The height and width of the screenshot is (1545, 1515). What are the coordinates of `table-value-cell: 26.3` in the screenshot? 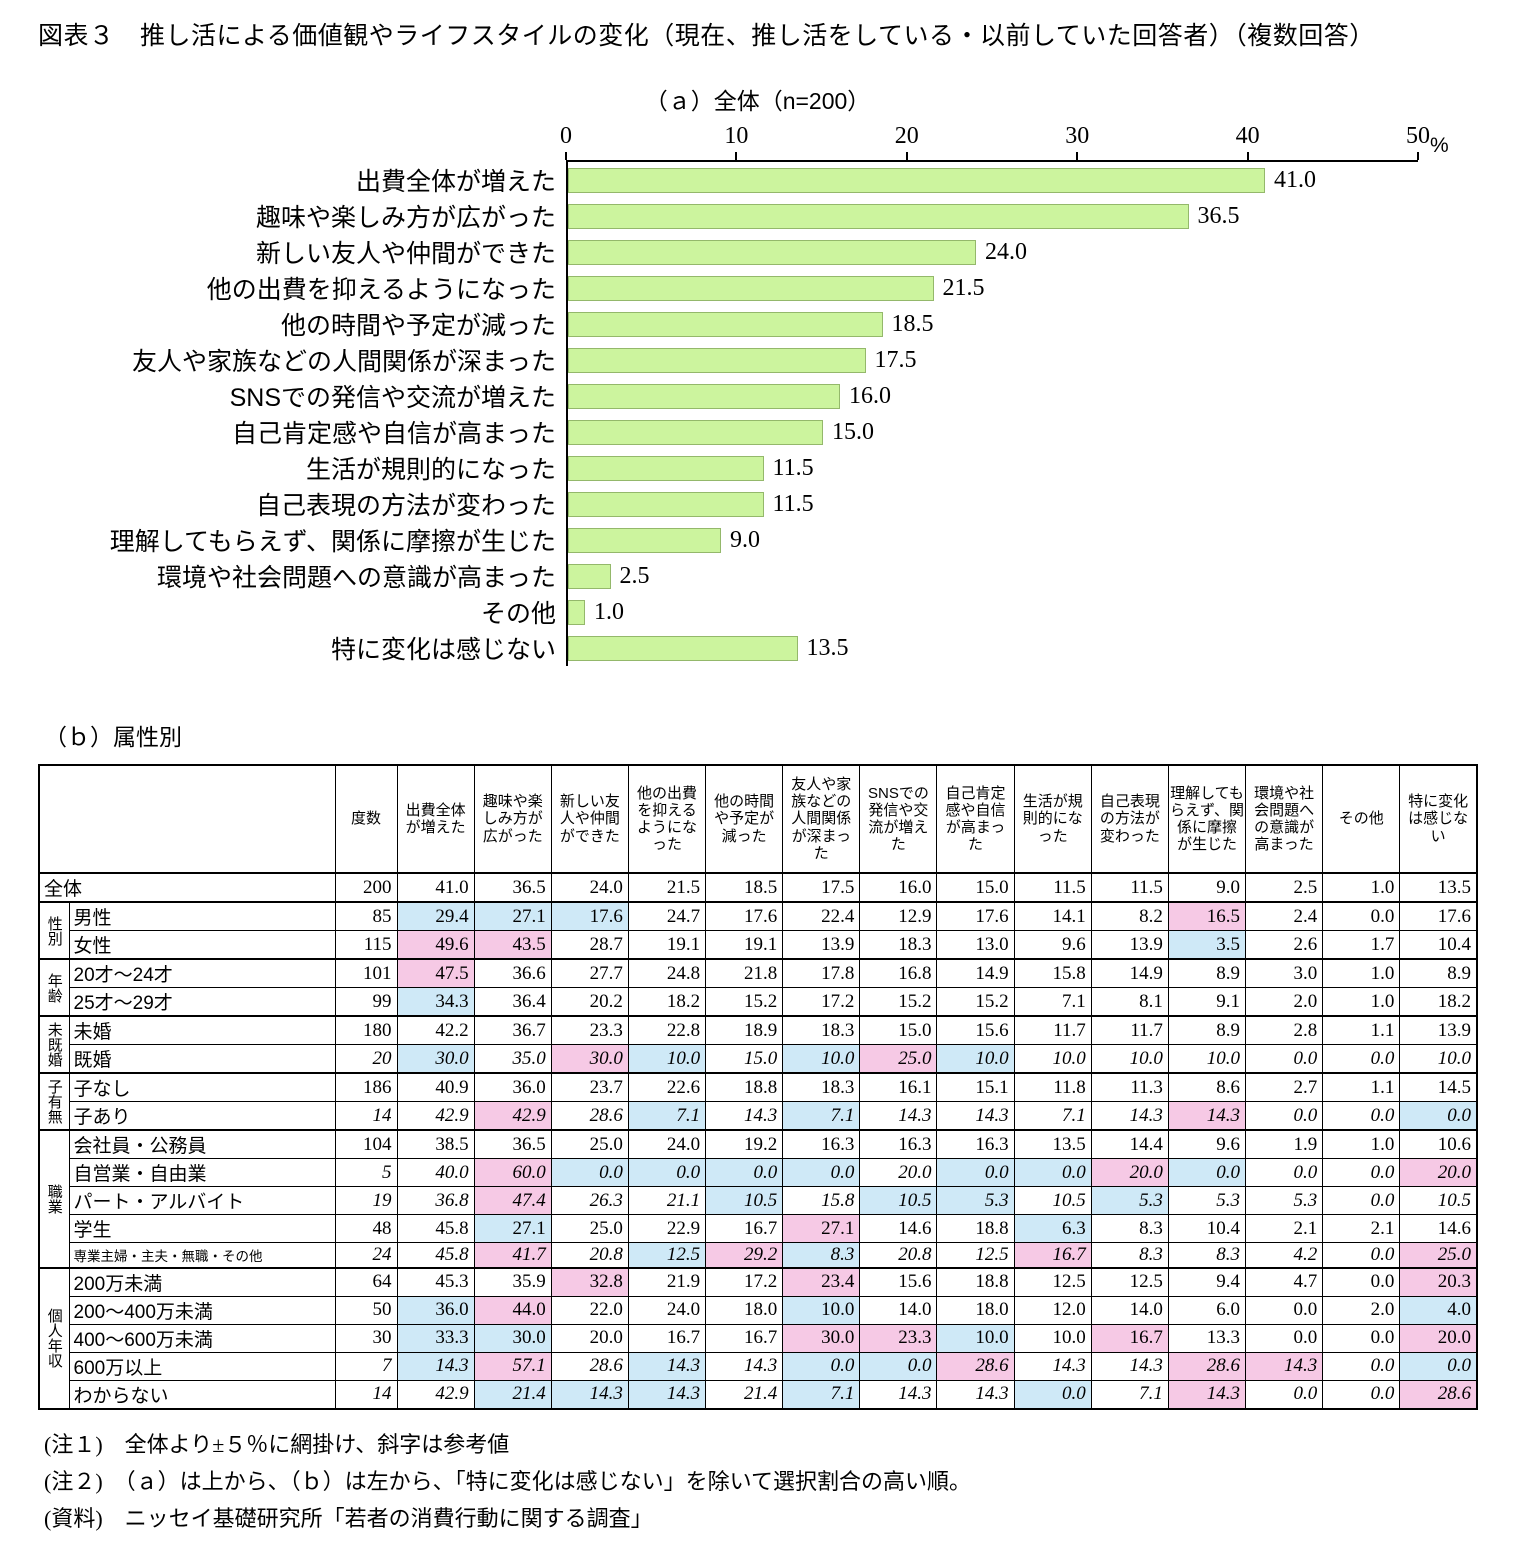 It's located at (589, 1200).